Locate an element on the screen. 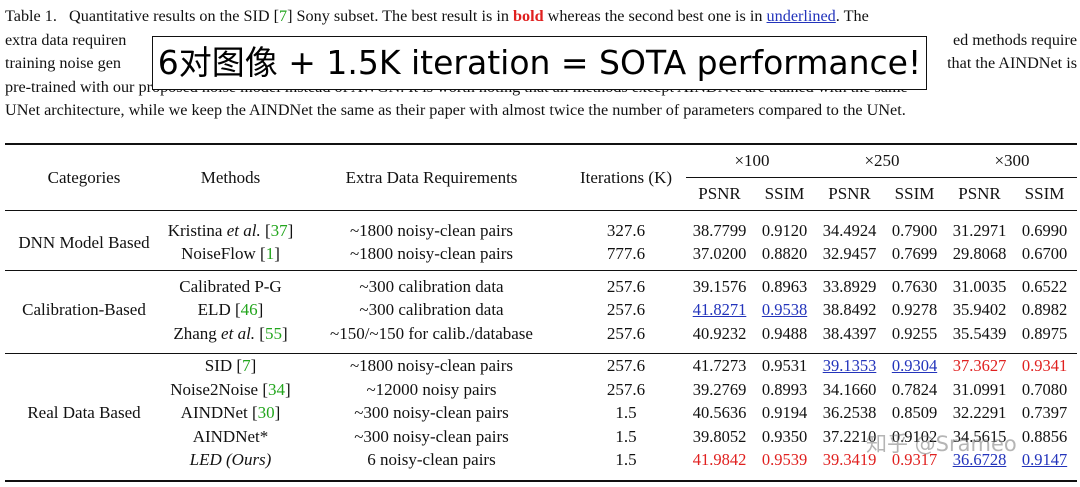 This screenshot has height=487, width=1080. ssim-cell: 0.7900 is located at coordinates (914, 230).